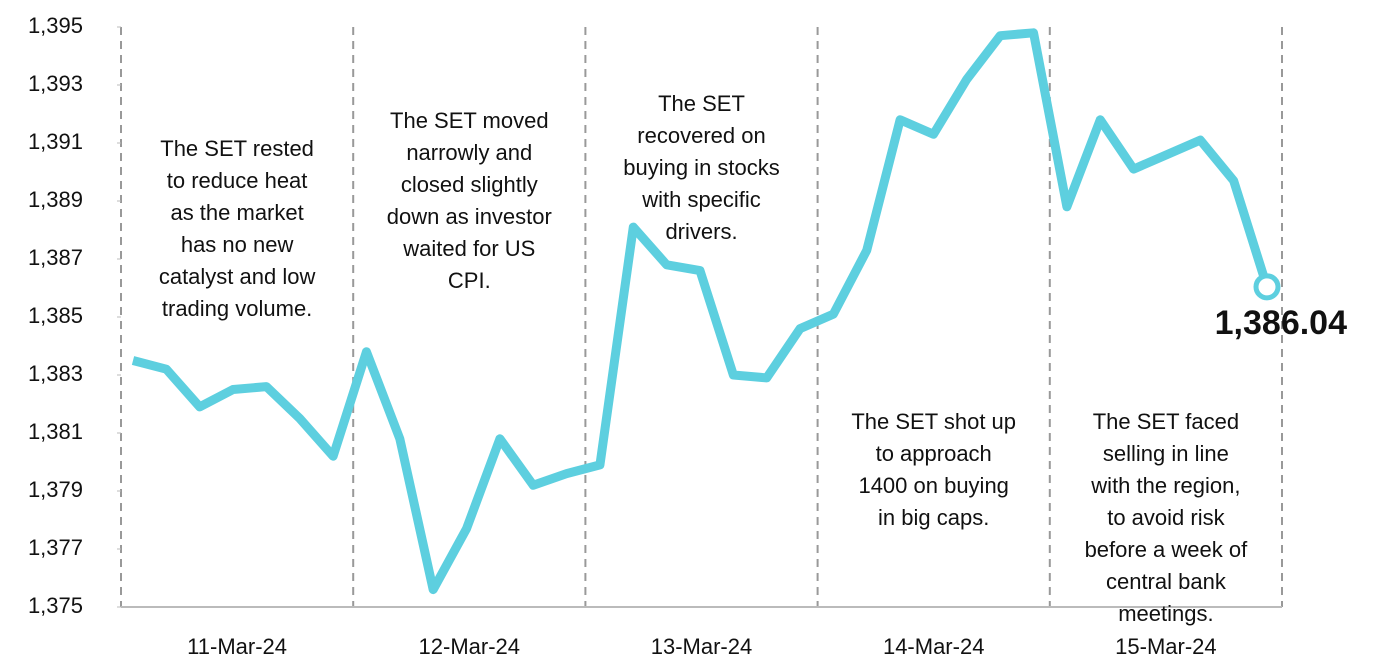 The width and height of the screenshot is (1375, 663). Describe the element at coordinates (237, 180) in the screenshot. I see `annotation: to reduce heat` at that location.